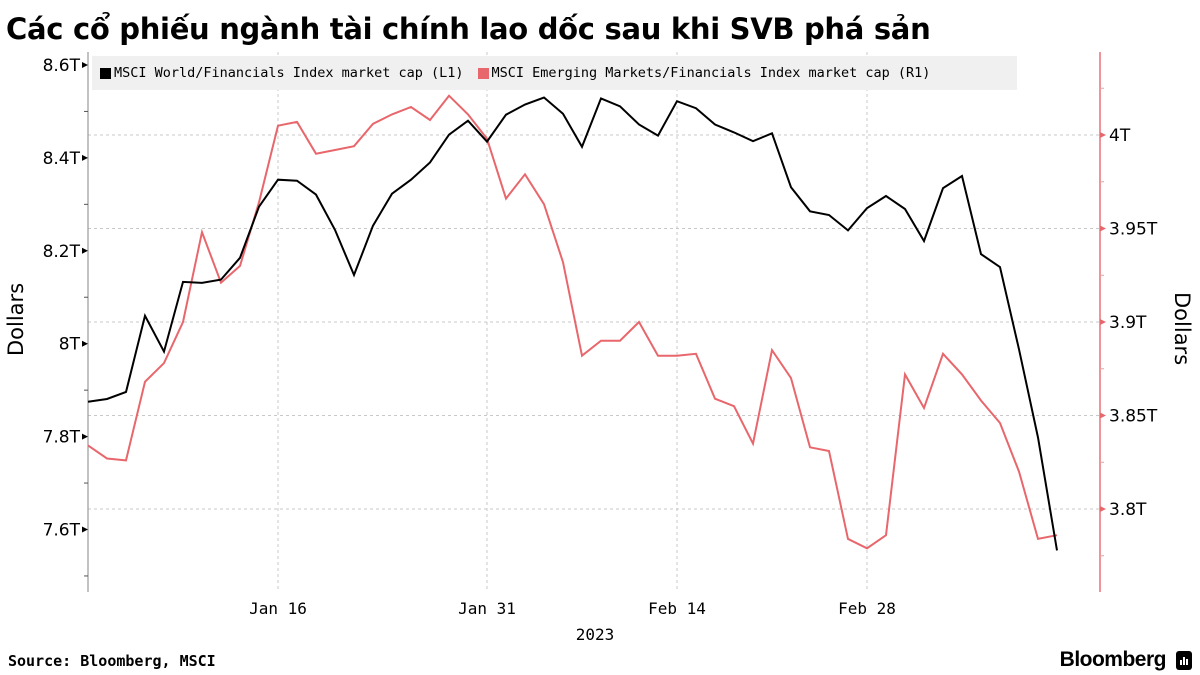 The height and width of the screenshot is (675, 1200). Describe the element at coordinates (487, 608) in the screenshot. I see `x-tick-label: Jan 31` at that location.